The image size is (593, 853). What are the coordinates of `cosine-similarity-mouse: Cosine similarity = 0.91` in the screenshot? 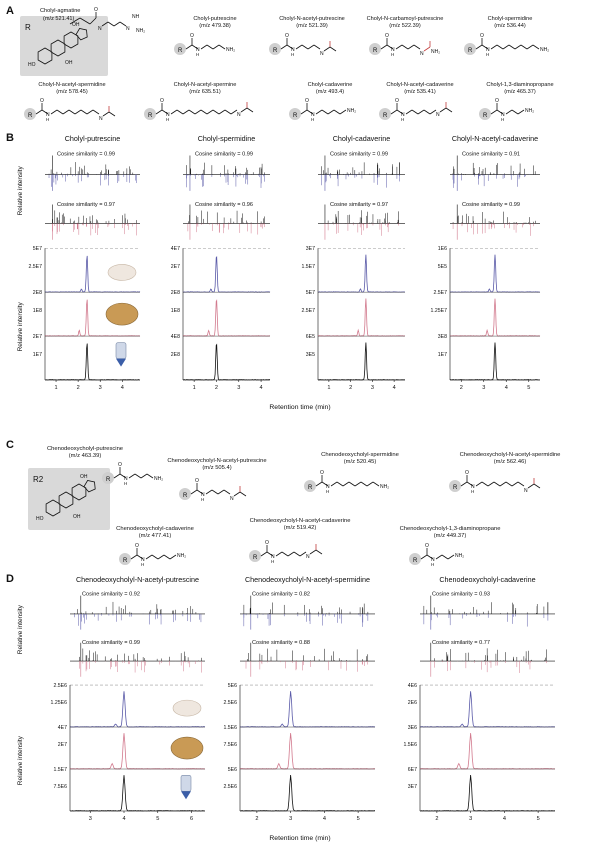 It's located at (491, 154).